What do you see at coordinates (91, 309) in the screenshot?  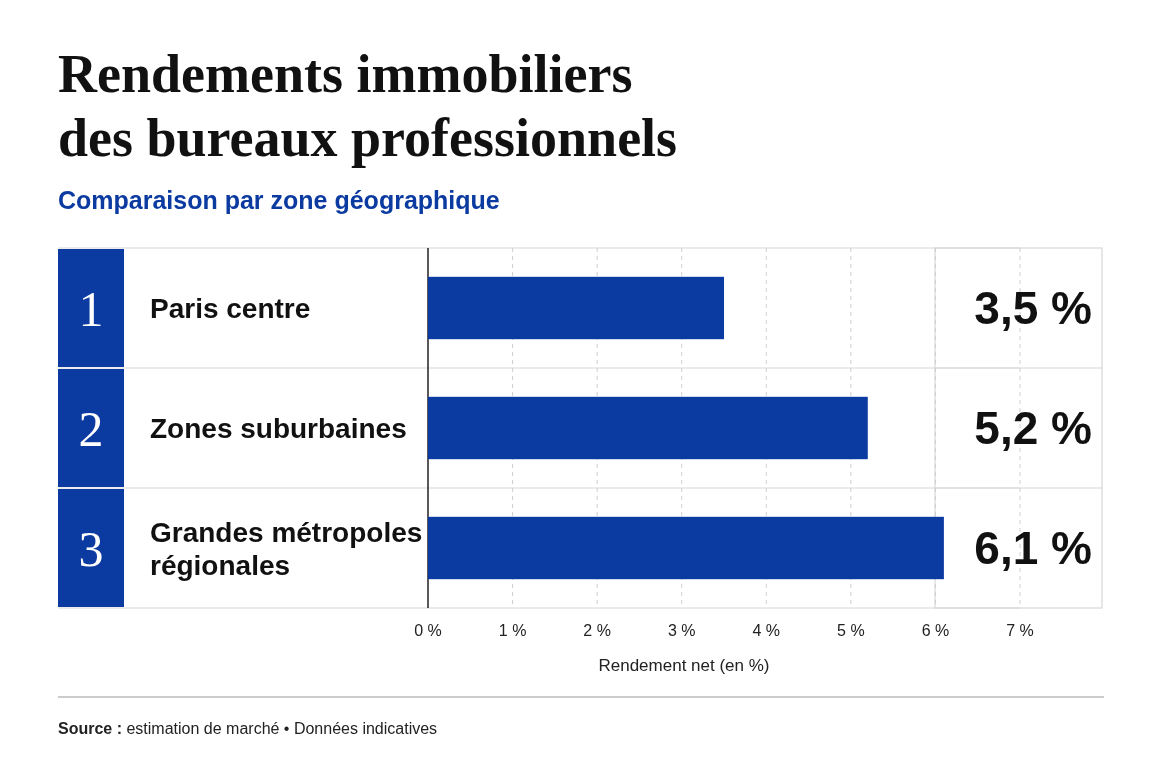 I see `text: 1` at bounding box center [91, 309].